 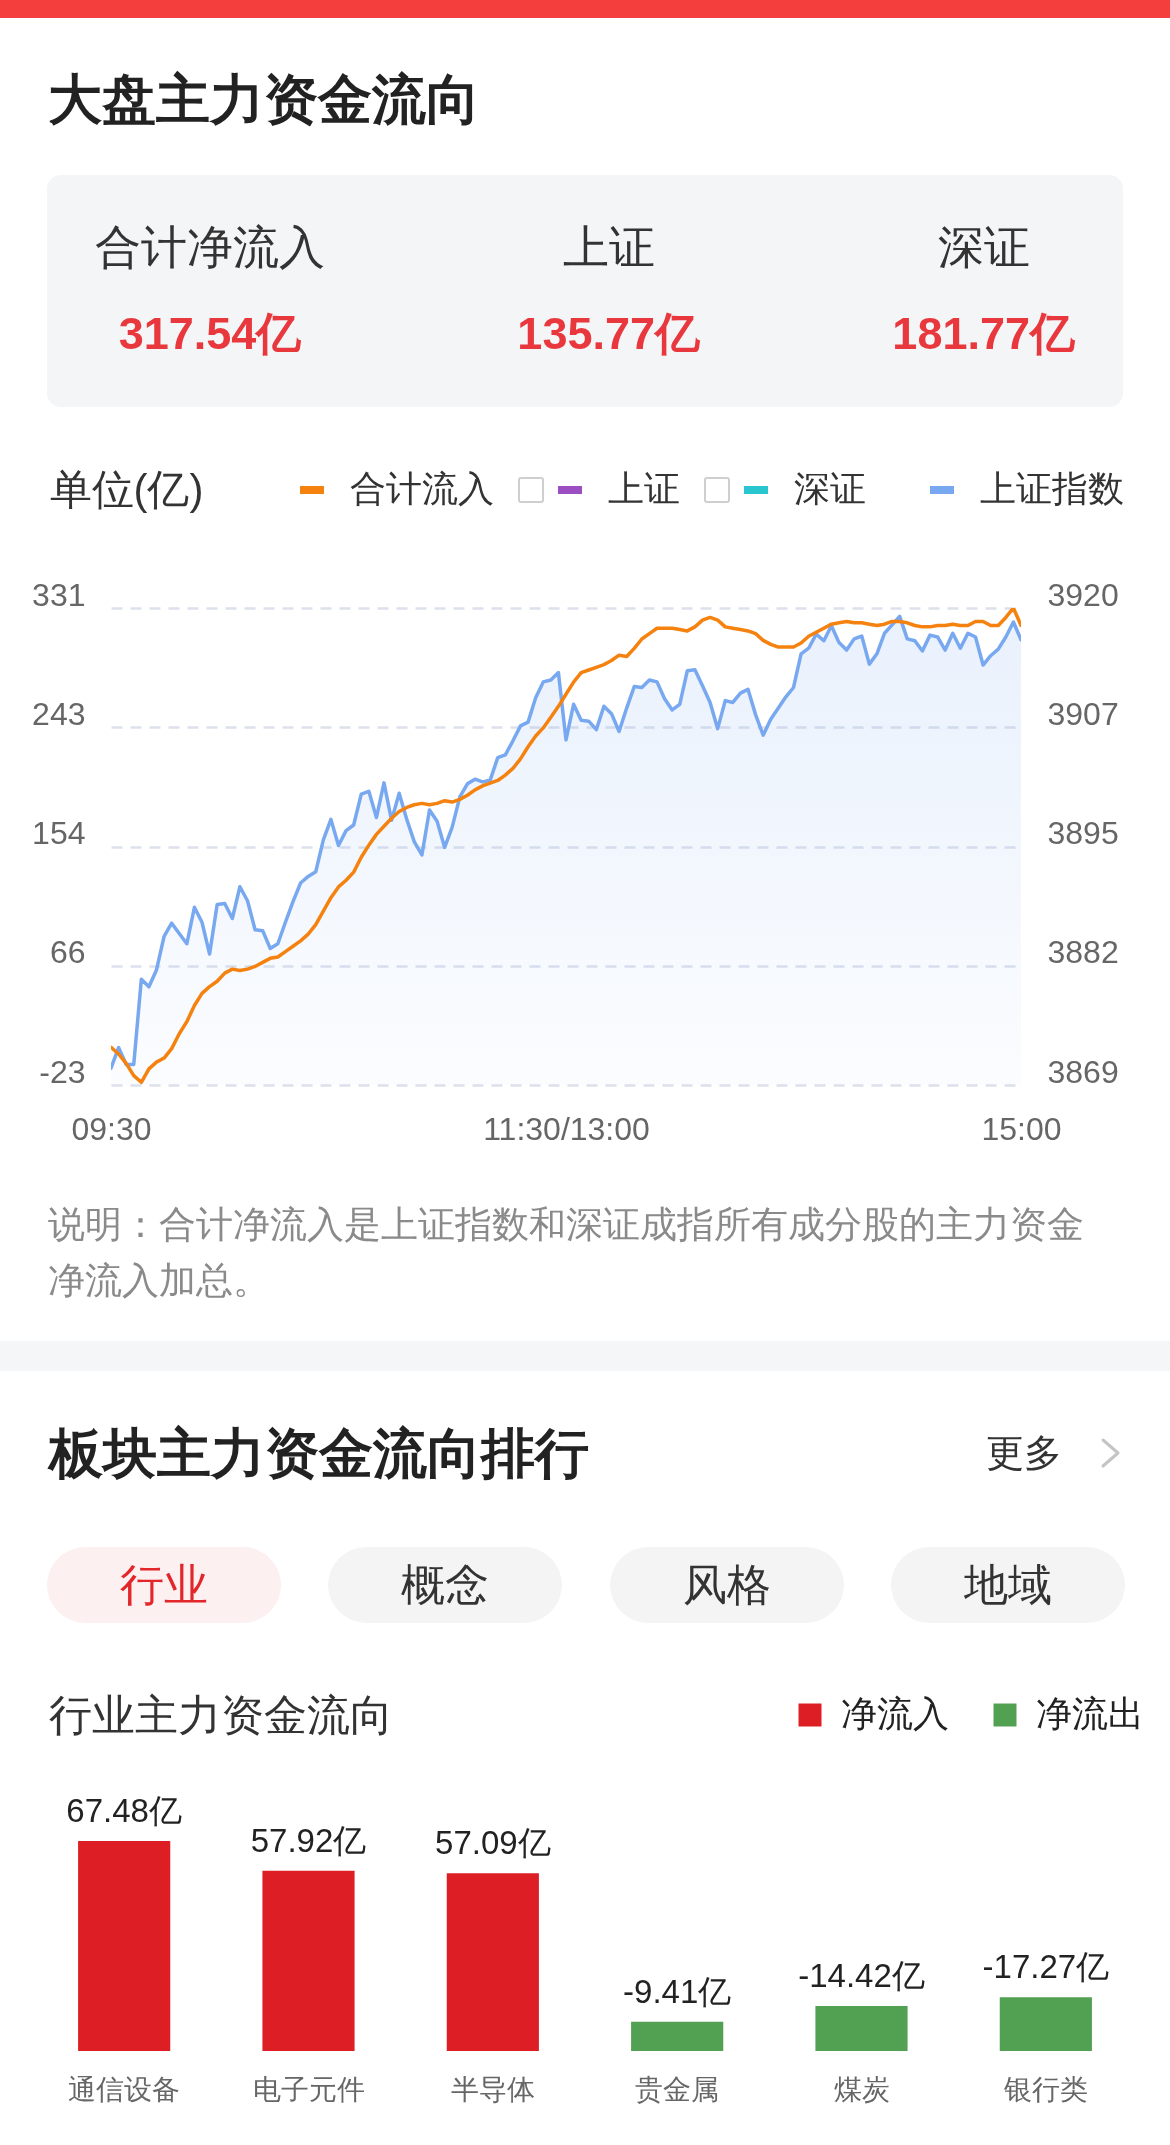 What do you see at coordinates (1007, 1585) in the screenshot?
I see `tab: 地域` at bounding box center [1007, 1585].